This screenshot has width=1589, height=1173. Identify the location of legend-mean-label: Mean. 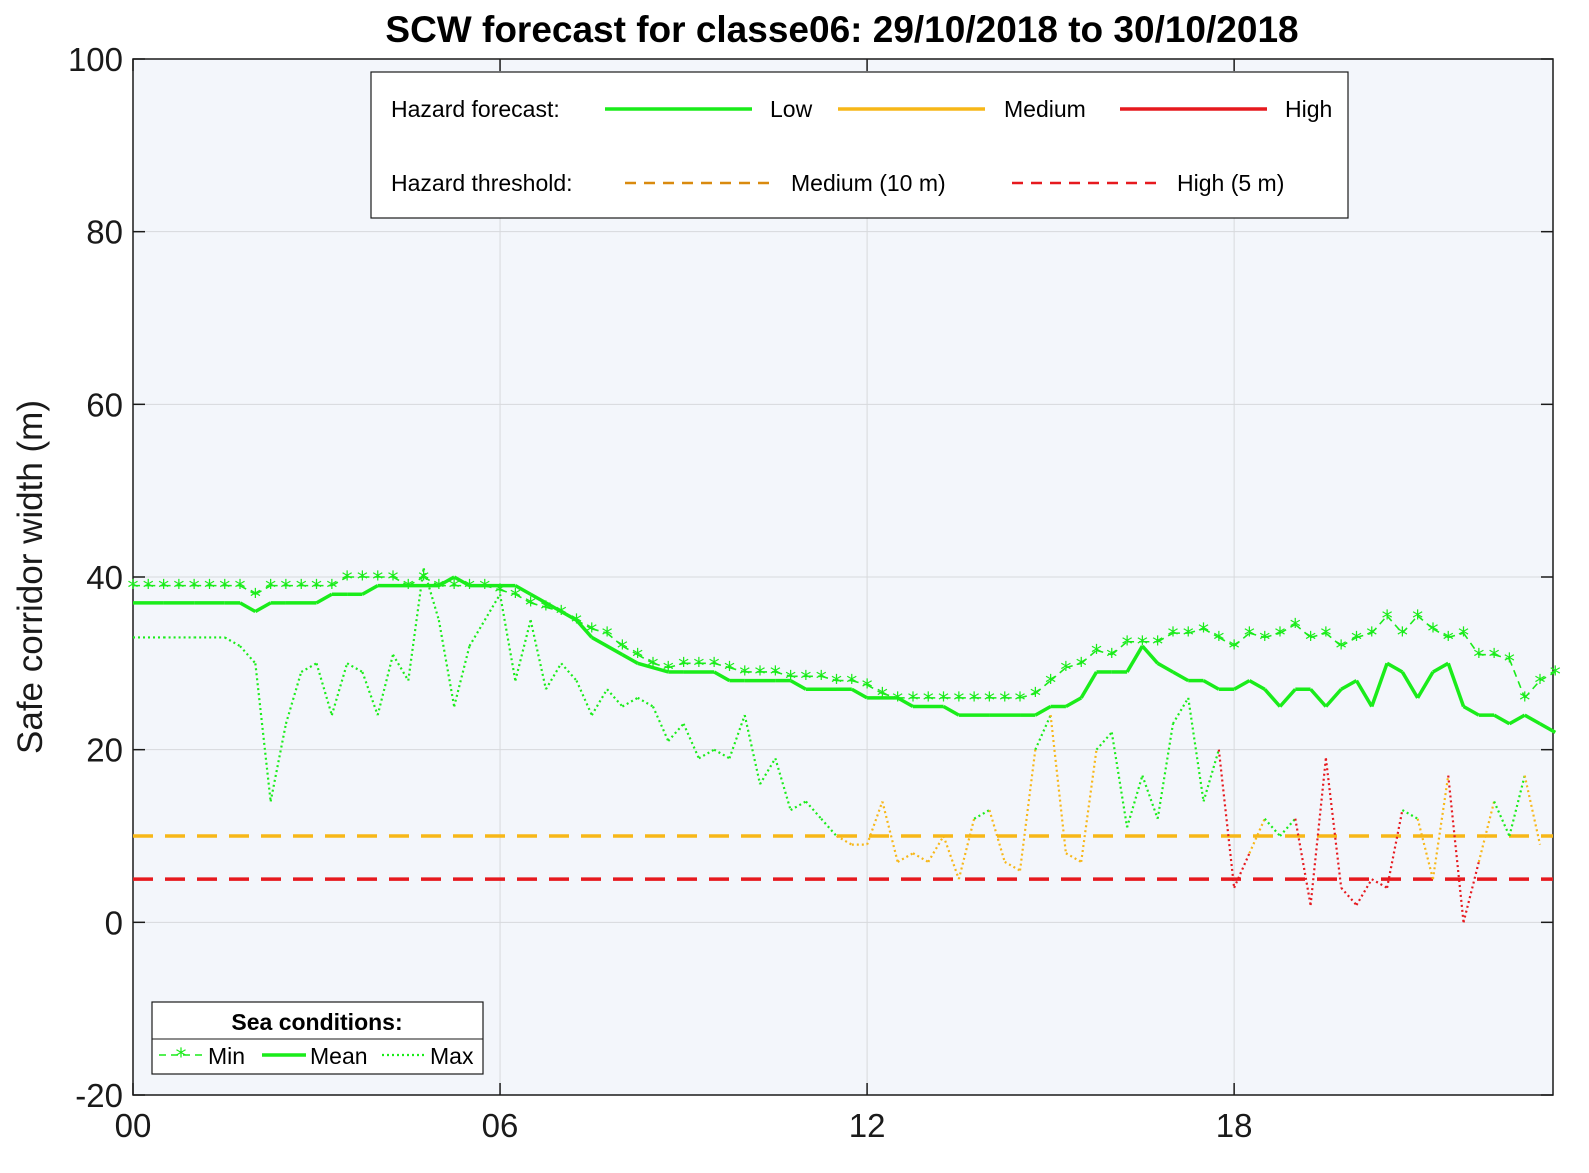
(339, 1056).